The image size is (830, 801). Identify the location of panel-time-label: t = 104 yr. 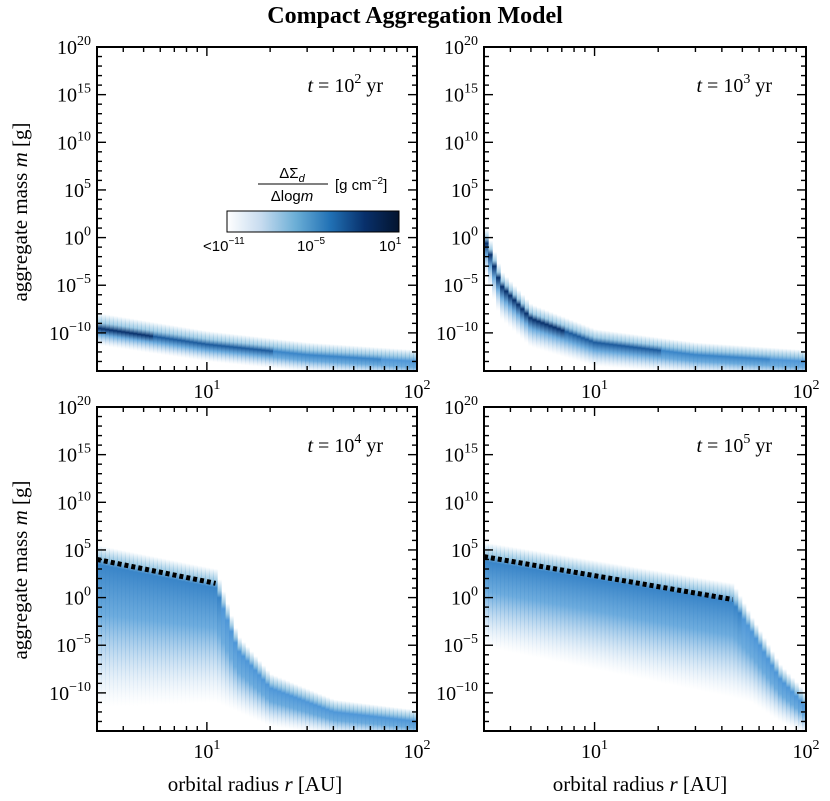
(345, 444).